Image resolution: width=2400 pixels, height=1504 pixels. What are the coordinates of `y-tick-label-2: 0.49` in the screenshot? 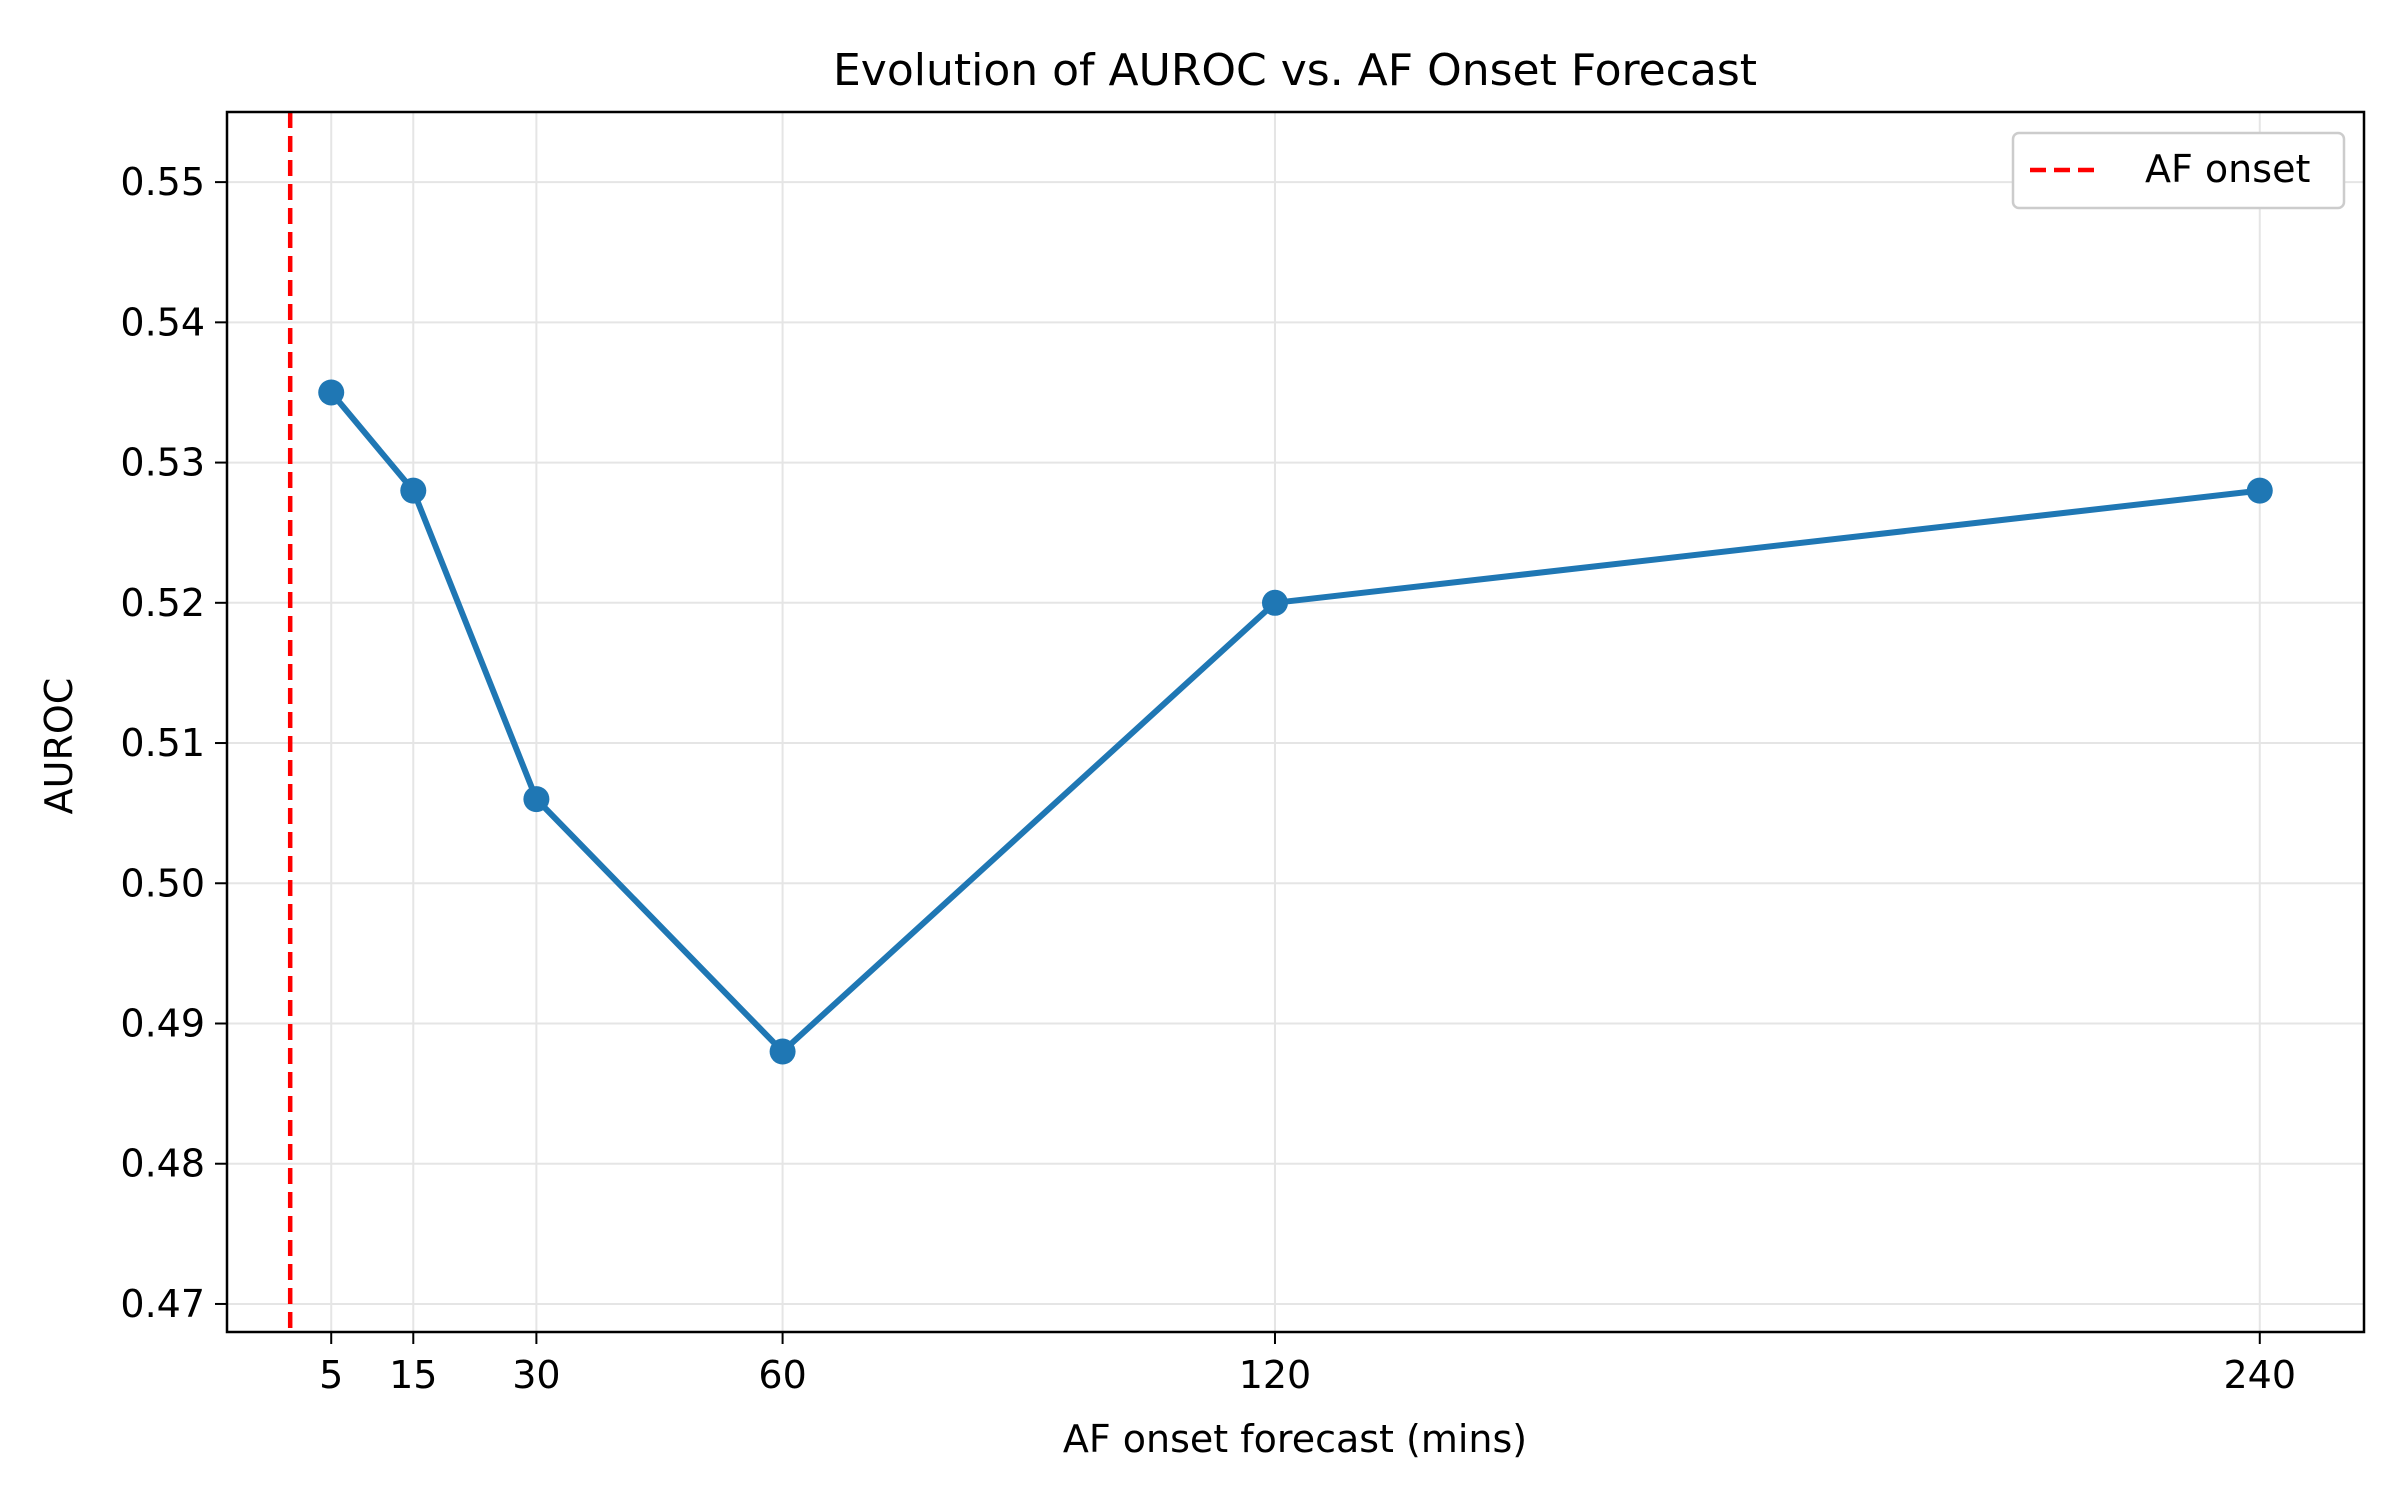 It's located at (162, 1023).